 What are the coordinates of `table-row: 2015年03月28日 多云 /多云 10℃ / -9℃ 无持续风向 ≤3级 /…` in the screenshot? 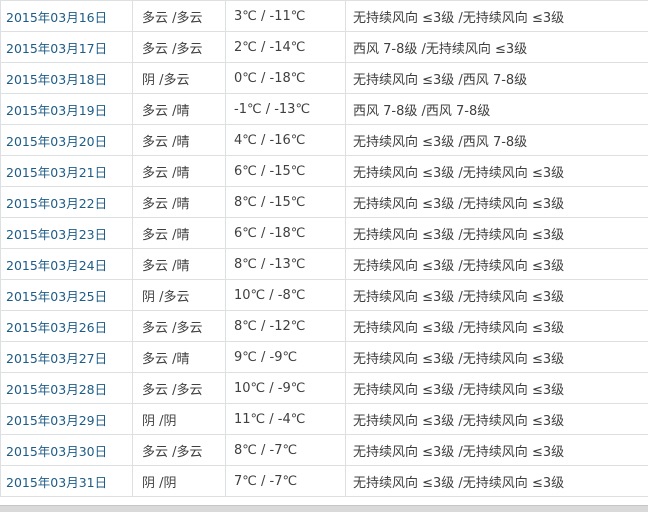 It's located at (324, 388).